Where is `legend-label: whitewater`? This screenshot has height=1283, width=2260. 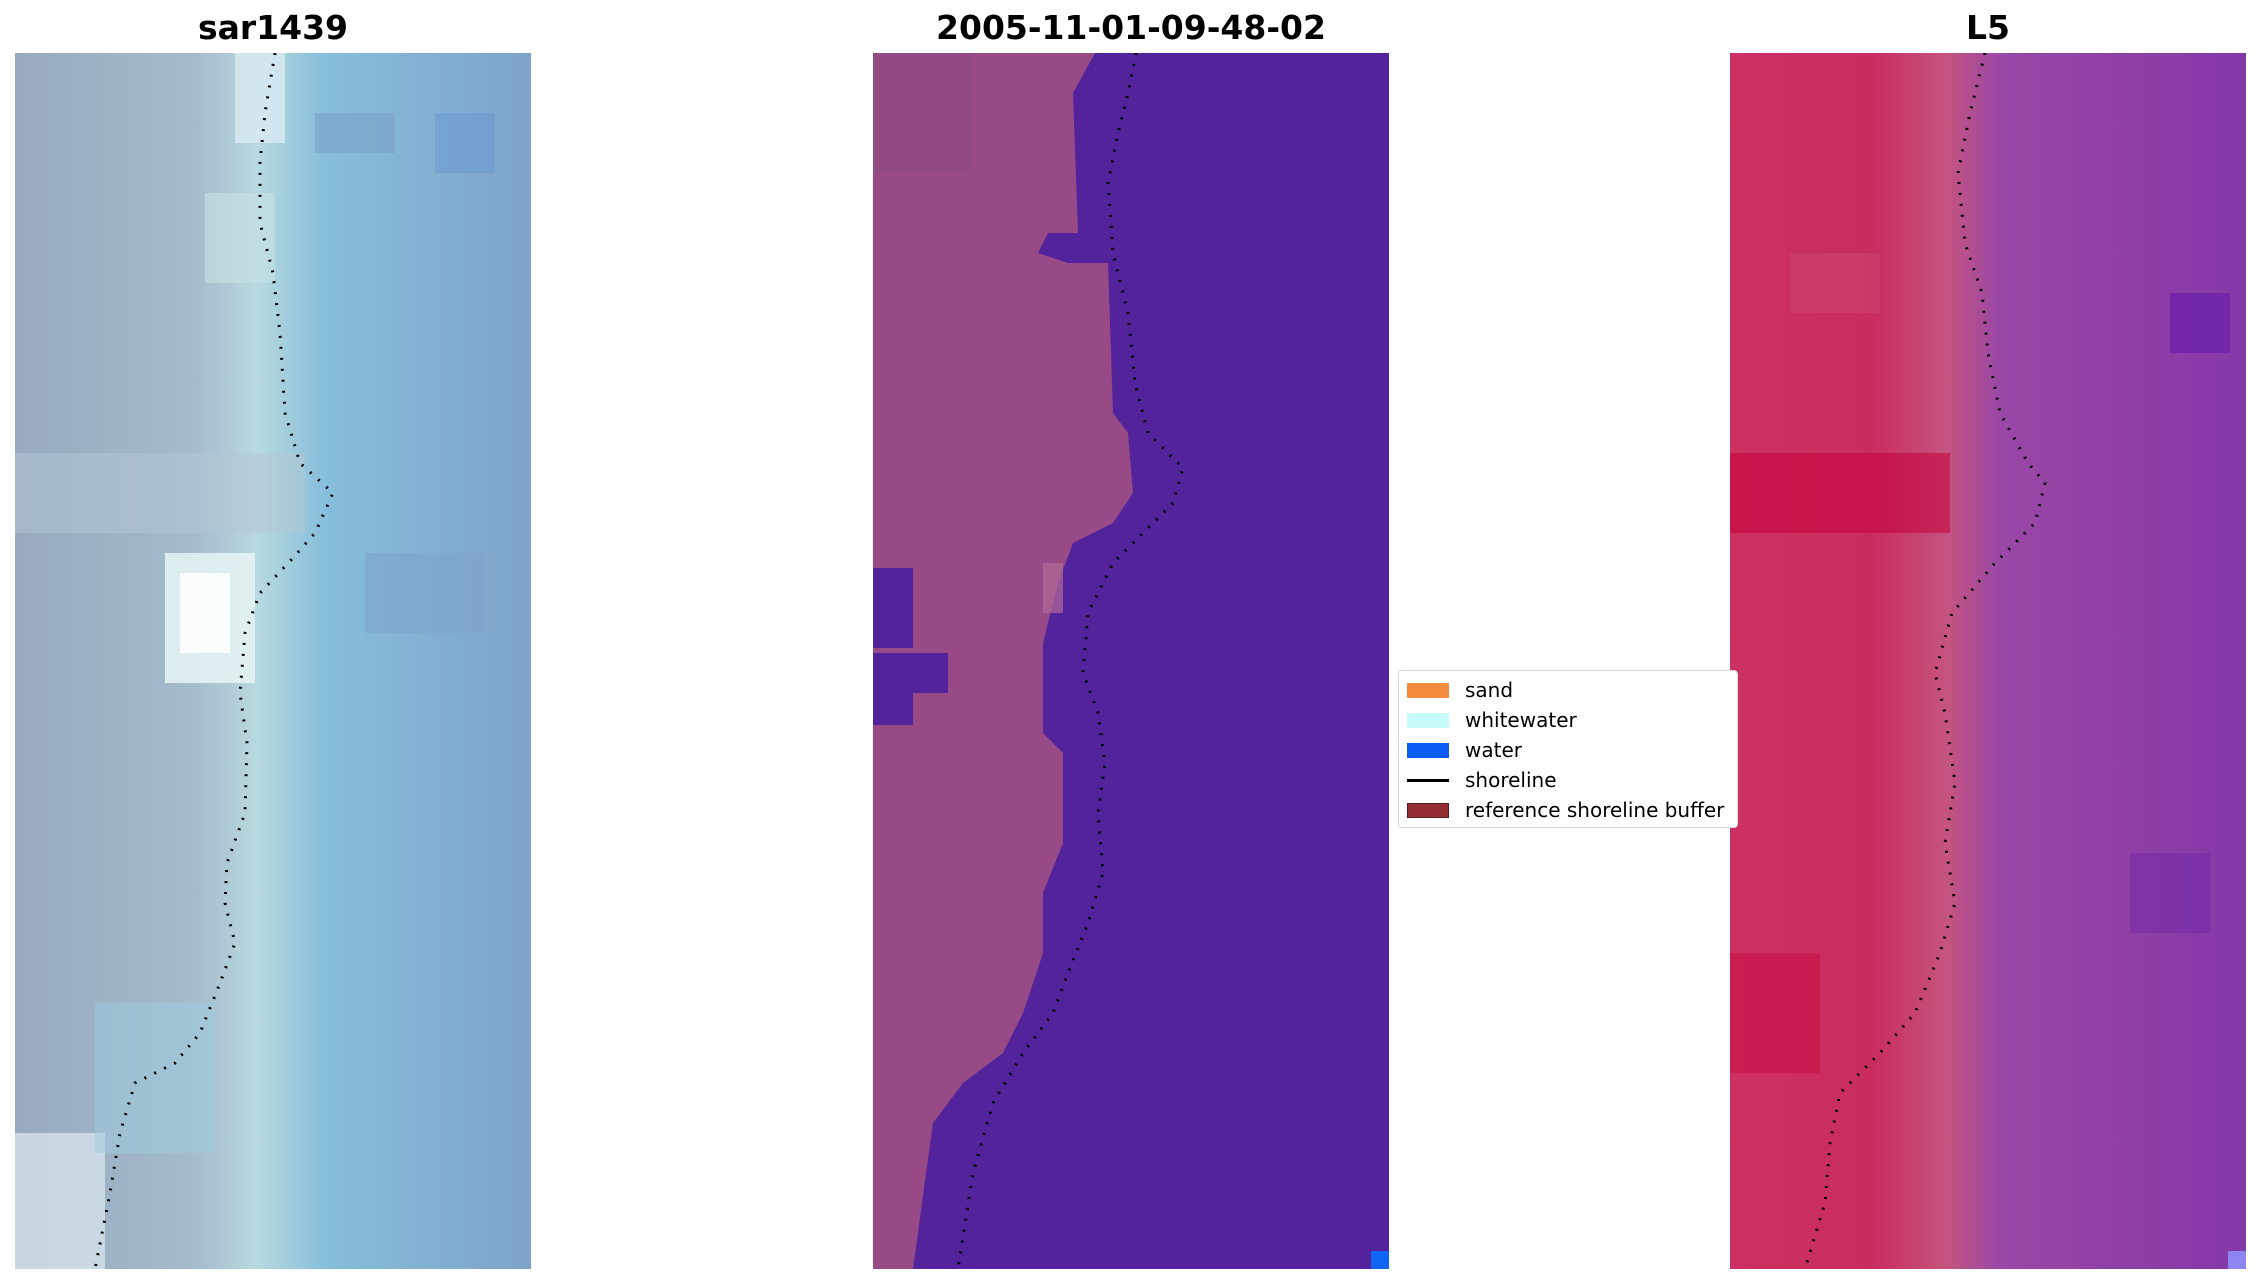 legend-label: whitewater is located at coordinates (1521, 720).